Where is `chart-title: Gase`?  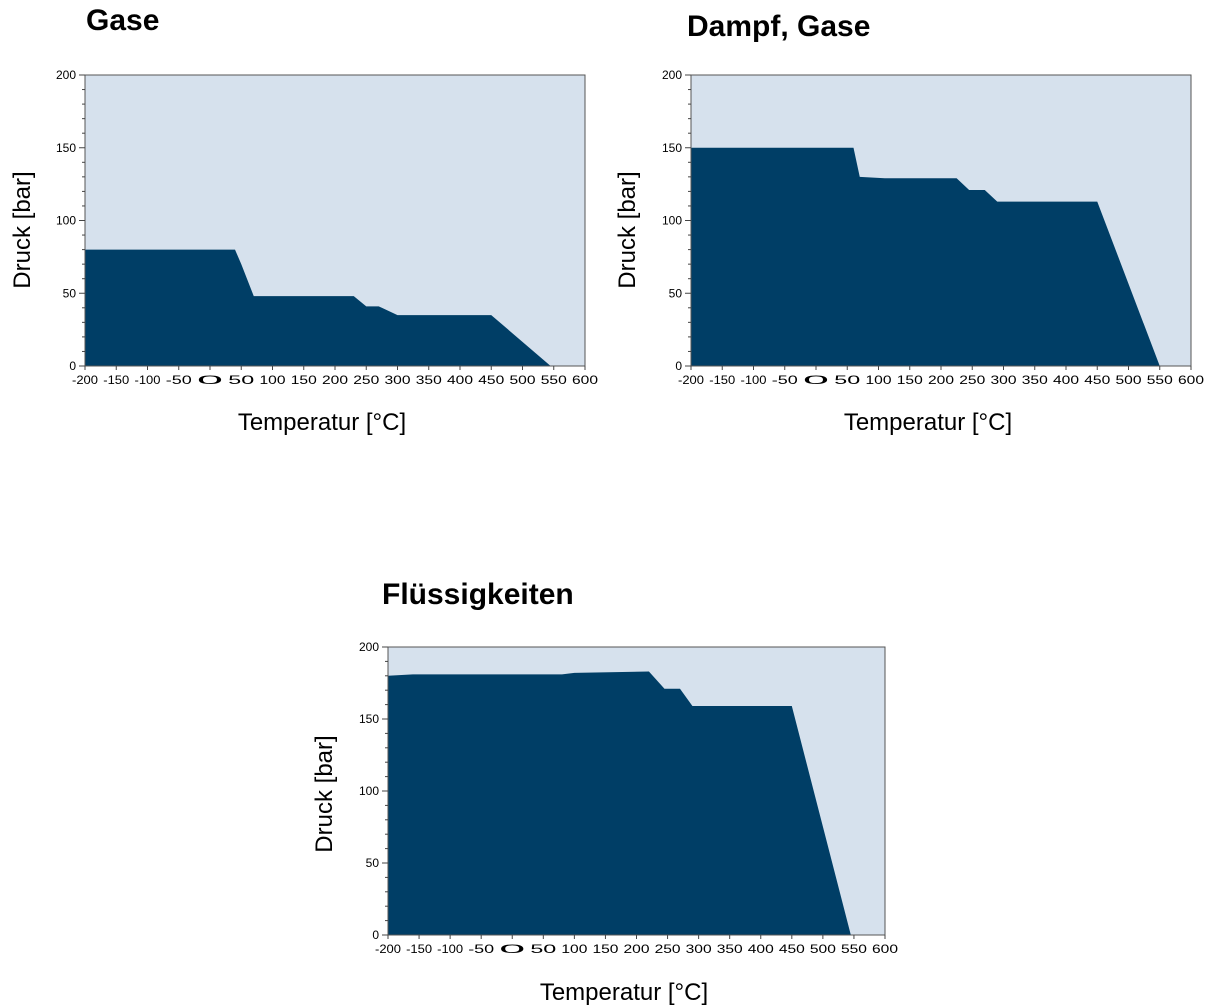
chart-title: Gase is located at coordinates (123, 20).